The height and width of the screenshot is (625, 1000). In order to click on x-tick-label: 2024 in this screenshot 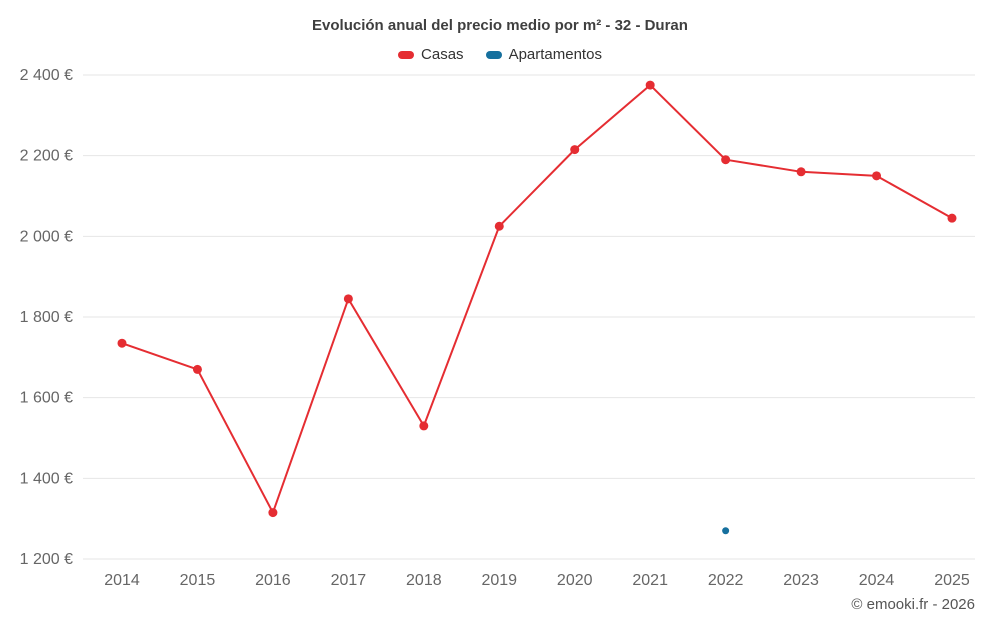, I will do `click(877, 580)`.